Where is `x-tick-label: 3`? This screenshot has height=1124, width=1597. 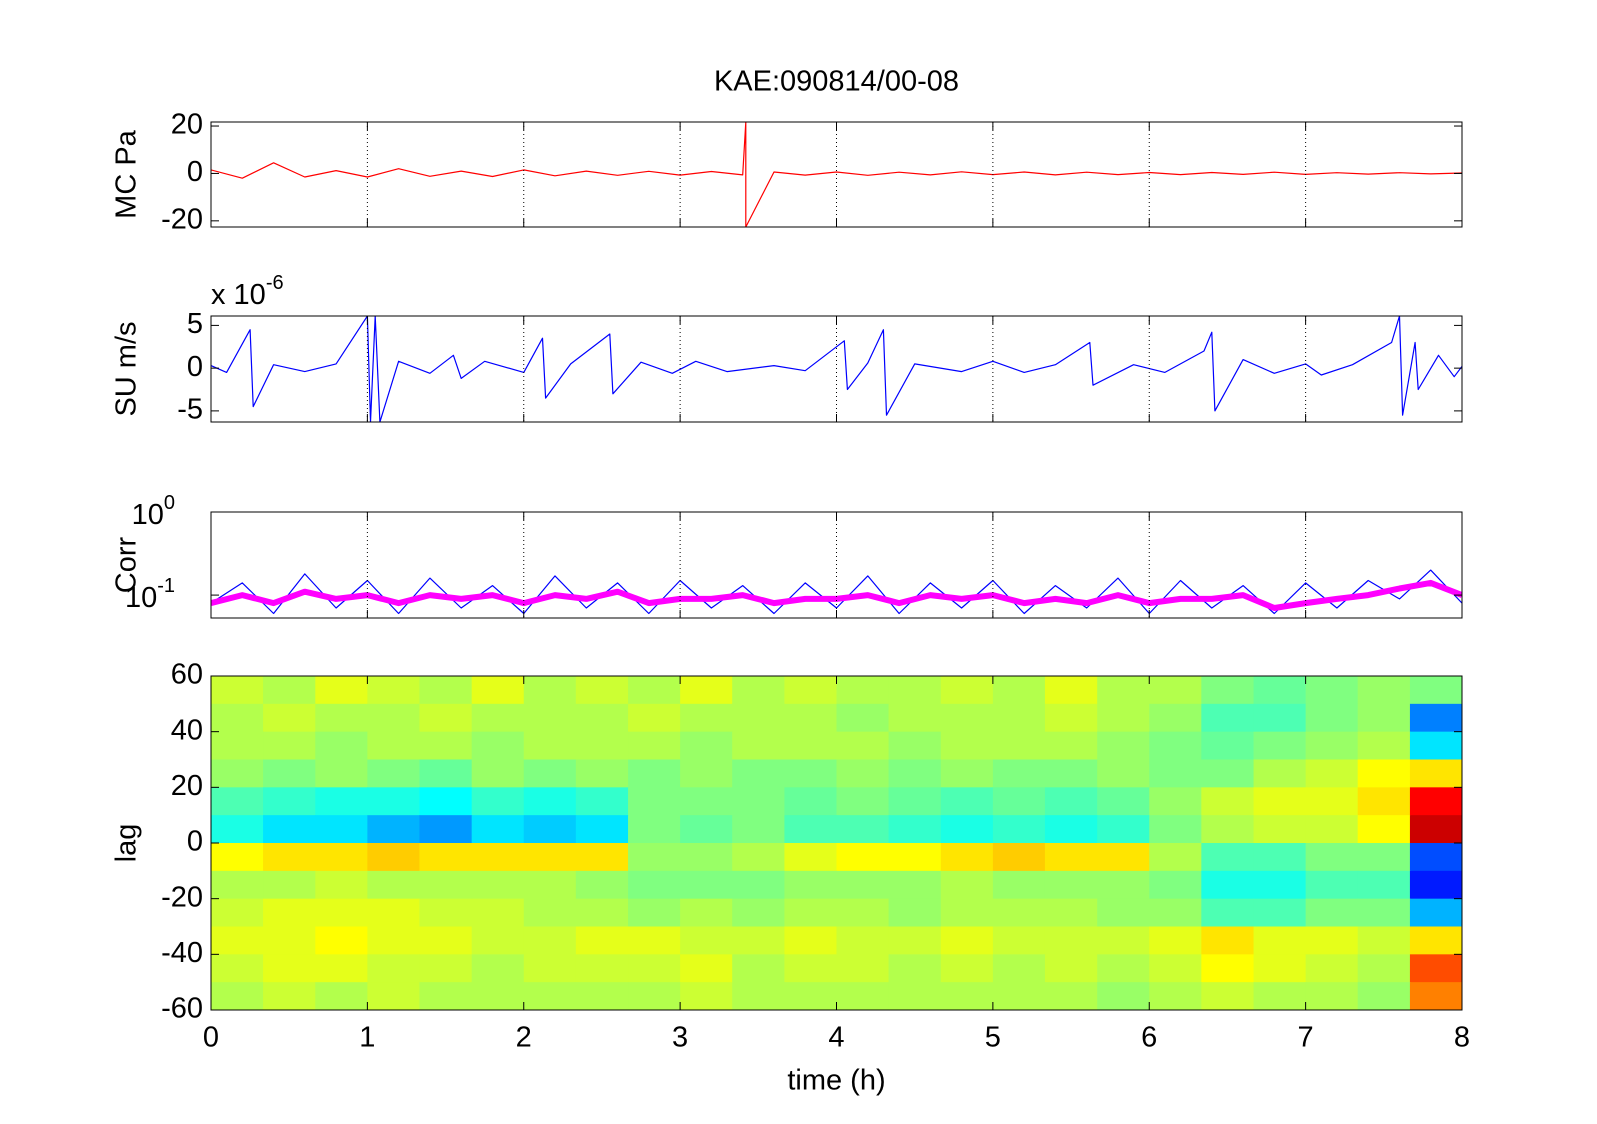 x-tick-label: 3 is located at coordinates (680, 1038).